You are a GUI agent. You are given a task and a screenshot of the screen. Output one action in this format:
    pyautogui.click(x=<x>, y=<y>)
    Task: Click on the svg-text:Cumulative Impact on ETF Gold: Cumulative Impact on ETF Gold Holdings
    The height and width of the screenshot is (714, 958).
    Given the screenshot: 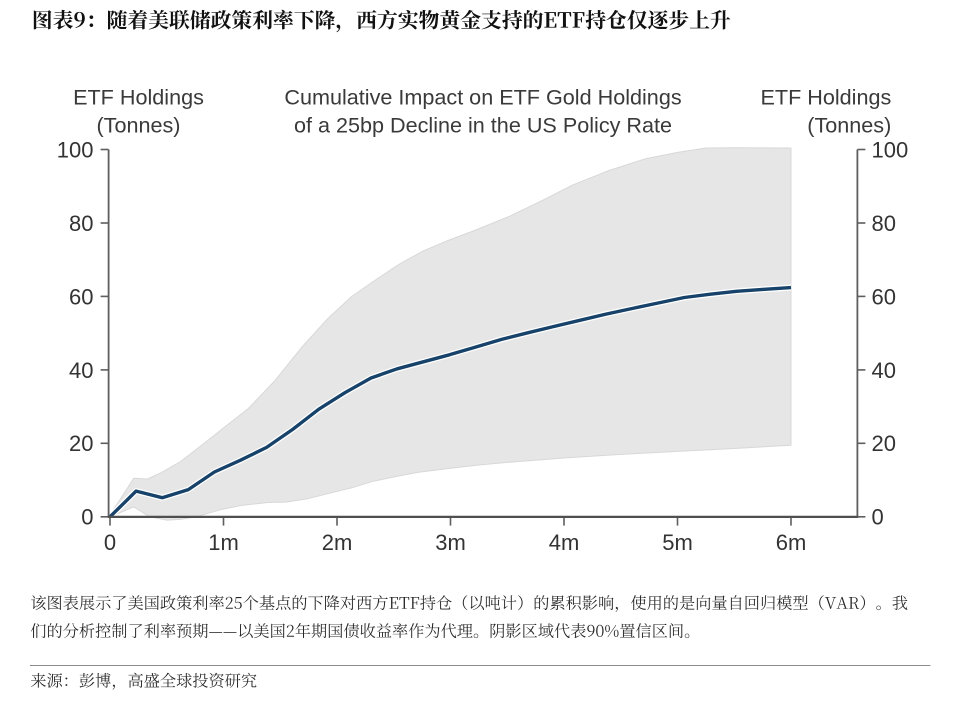 What is the action you would take?
    pyautogui.click(x=482, y=97)
    